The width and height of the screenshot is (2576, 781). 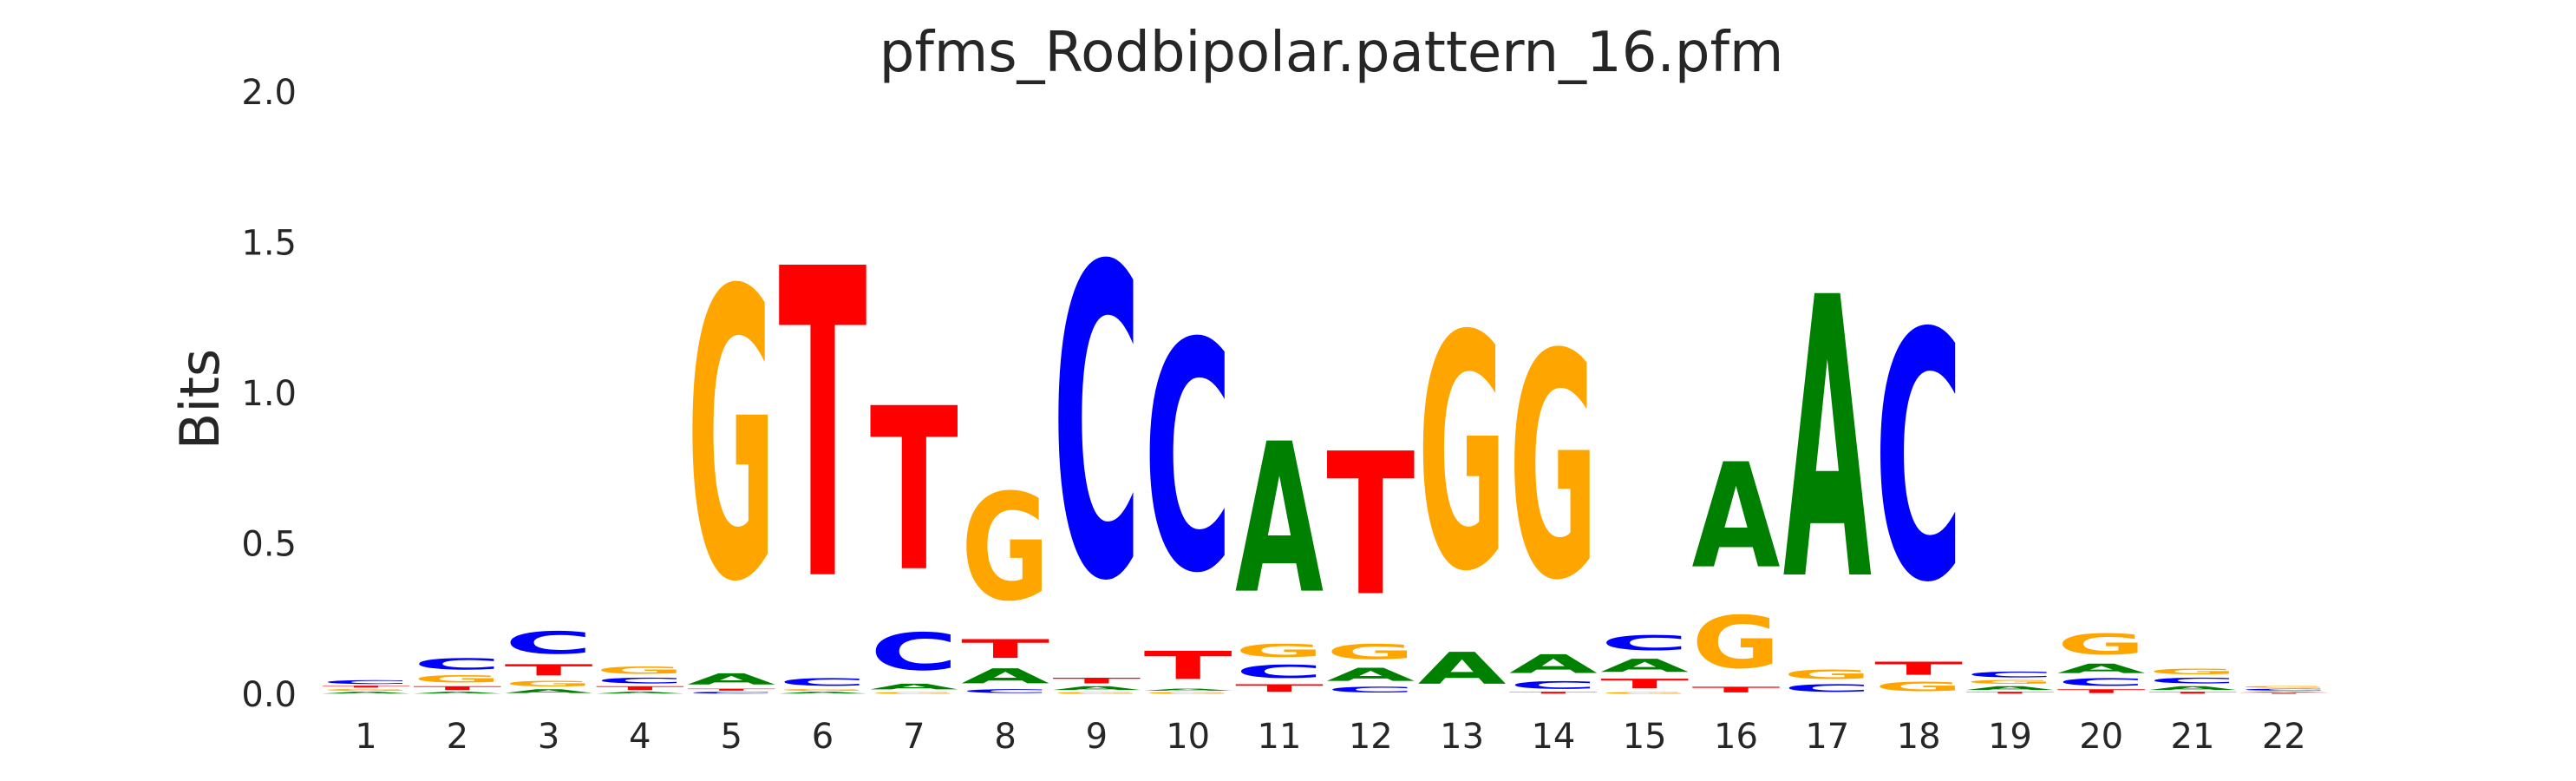 What do you see at coordinates (1188, 737) in the screenshot?
I see `x-tick-label: 10` at bounding box center [1188, 737].